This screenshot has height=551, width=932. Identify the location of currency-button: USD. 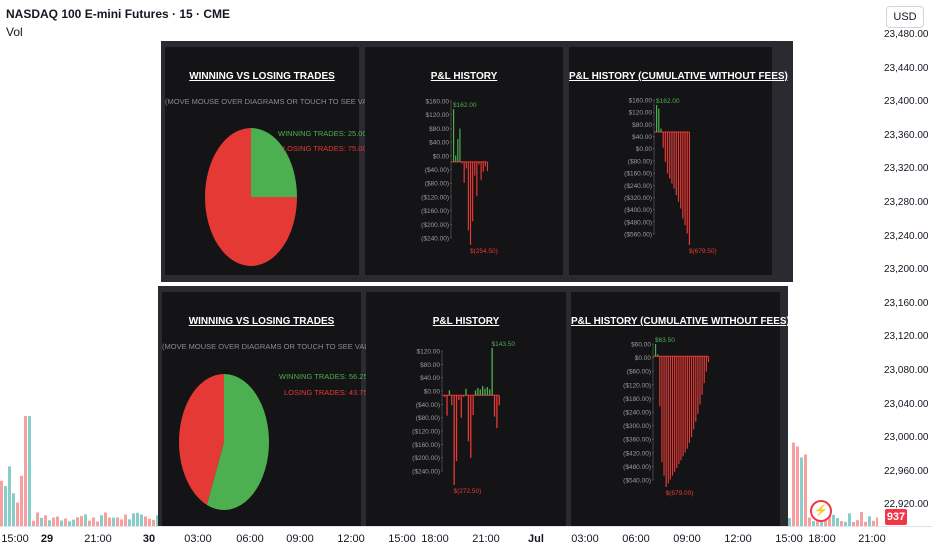
(905, 17).